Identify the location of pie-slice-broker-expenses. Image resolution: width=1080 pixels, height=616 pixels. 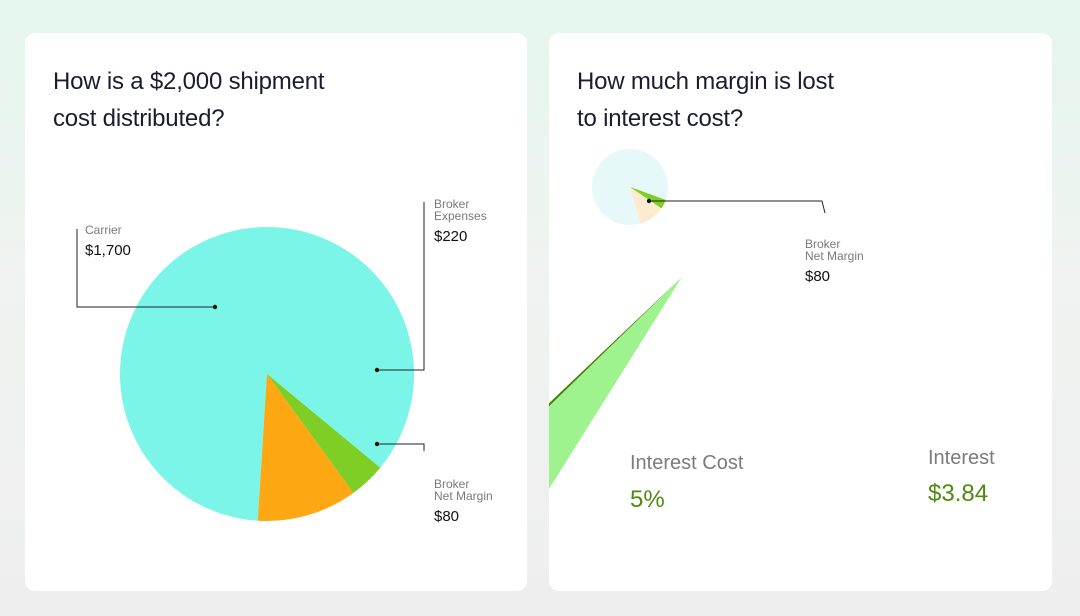
(305, 448).